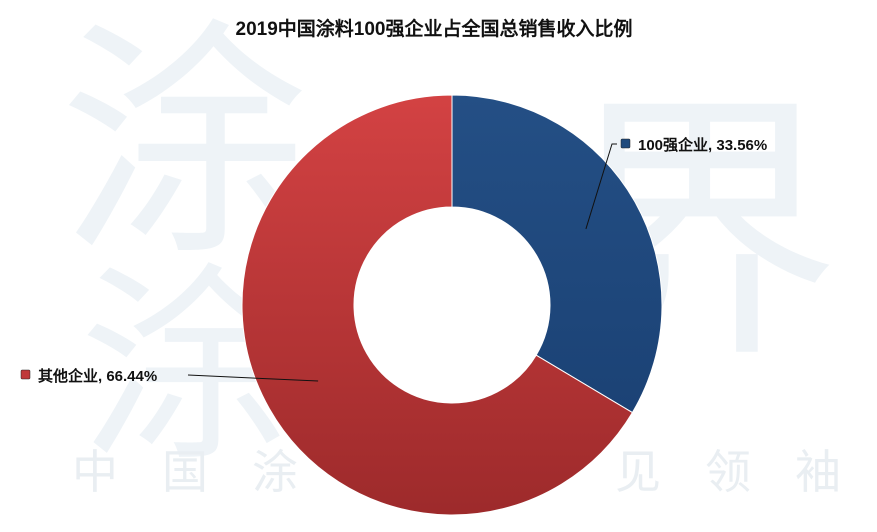 This screenshot has height=532, width=877. I want to click on watermark-footer-char: 领, so click(728, 472).